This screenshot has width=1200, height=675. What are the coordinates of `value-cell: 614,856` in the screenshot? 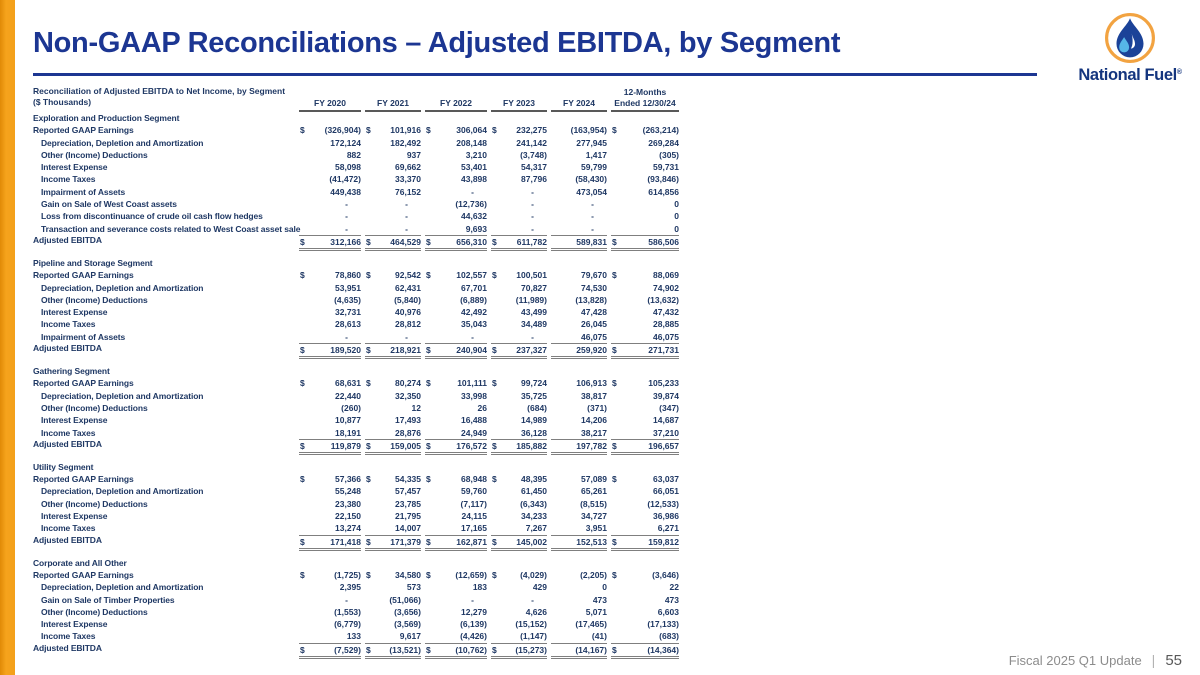 It's located at (663, 191).